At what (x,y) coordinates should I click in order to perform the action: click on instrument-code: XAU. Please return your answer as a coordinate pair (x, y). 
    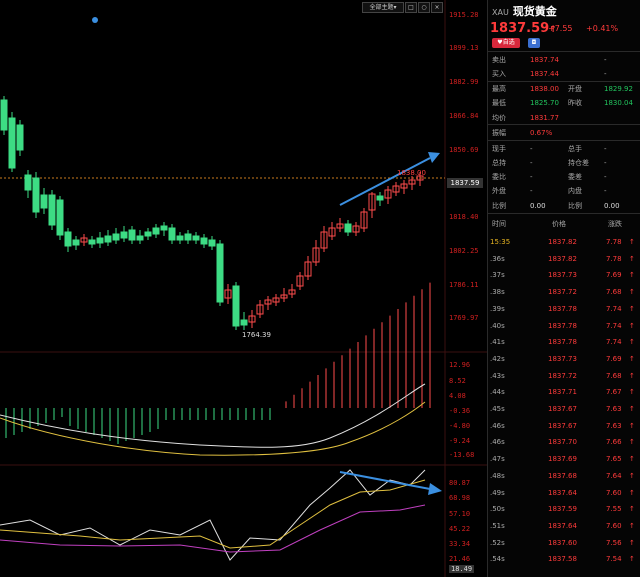
    Looking at the image, I should click on (500, 12).